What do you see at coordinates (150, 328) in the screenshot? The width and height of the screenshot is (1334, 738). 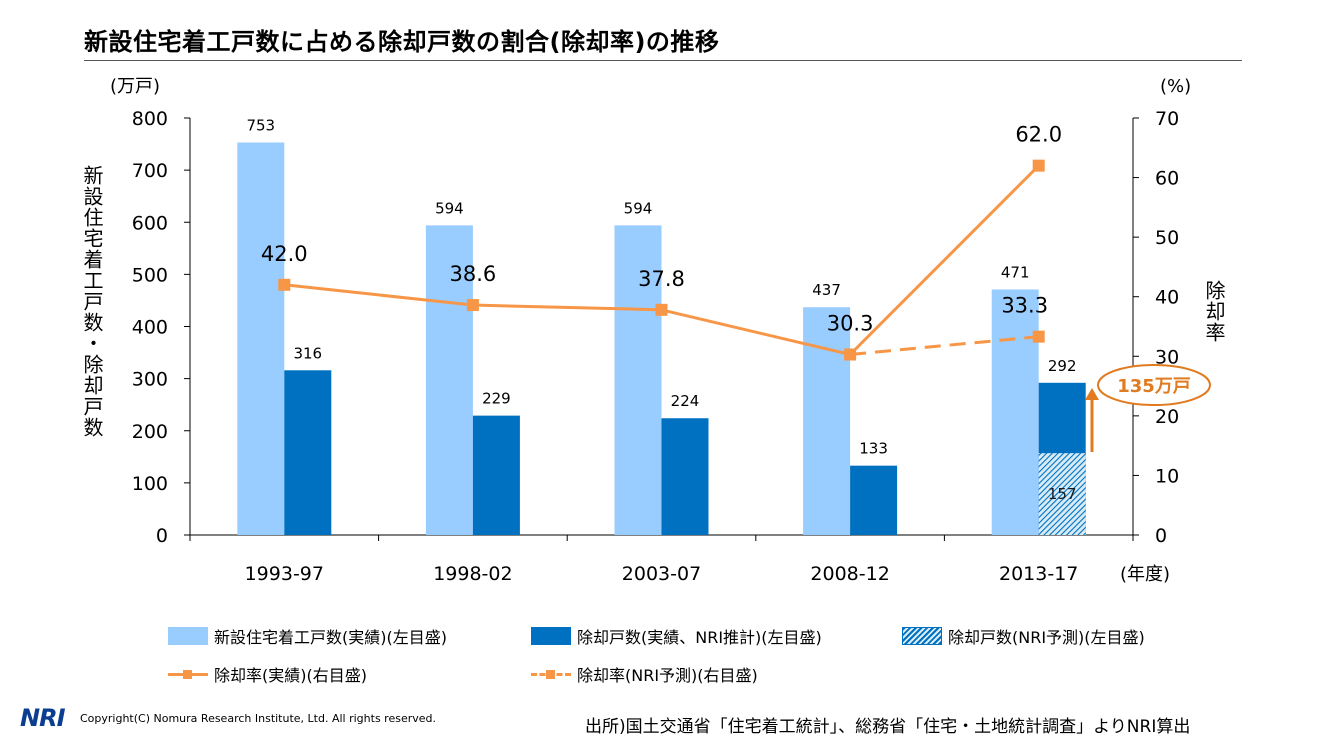 I see `left-axis-tick-label: 400` at bounding box center [150, 328].